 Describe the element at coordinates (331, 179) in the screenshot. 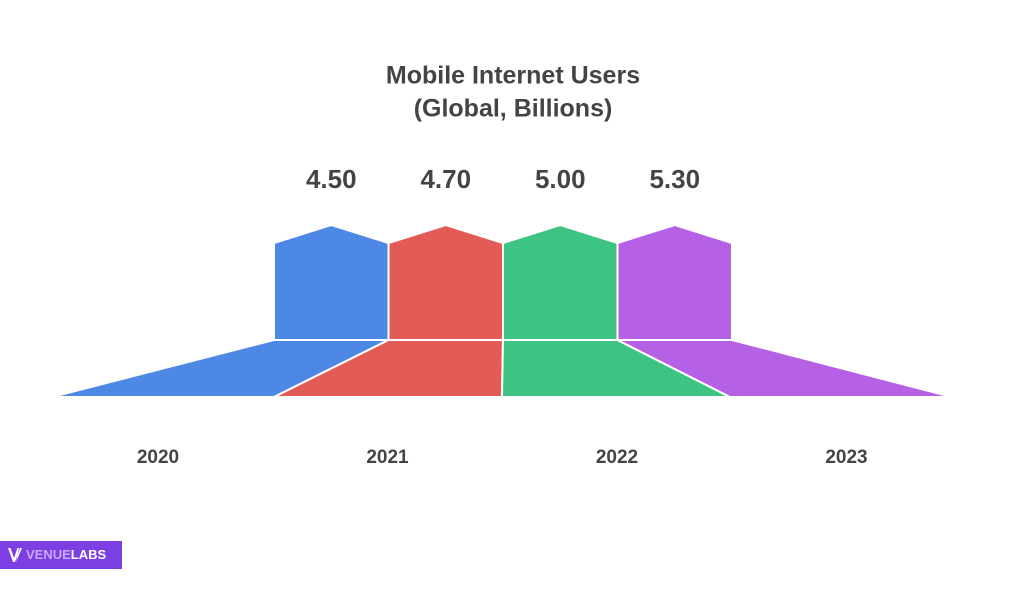

I see `value-label: 4.50` at that location.